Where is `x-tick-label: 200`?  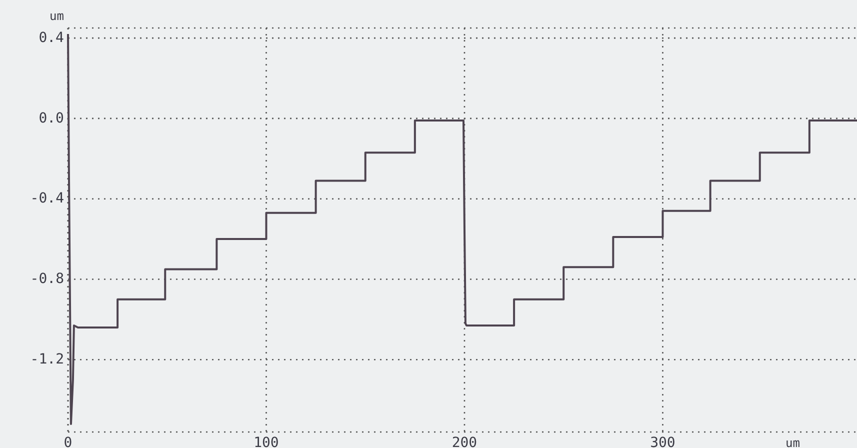 x-tick-label: 200 is located at coordinates (465, 441).